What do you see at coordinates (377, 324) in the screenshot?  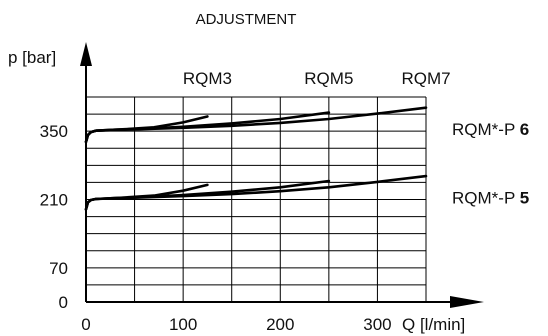 I see `x-tick-label: 300` at bounding box center [377, 324].